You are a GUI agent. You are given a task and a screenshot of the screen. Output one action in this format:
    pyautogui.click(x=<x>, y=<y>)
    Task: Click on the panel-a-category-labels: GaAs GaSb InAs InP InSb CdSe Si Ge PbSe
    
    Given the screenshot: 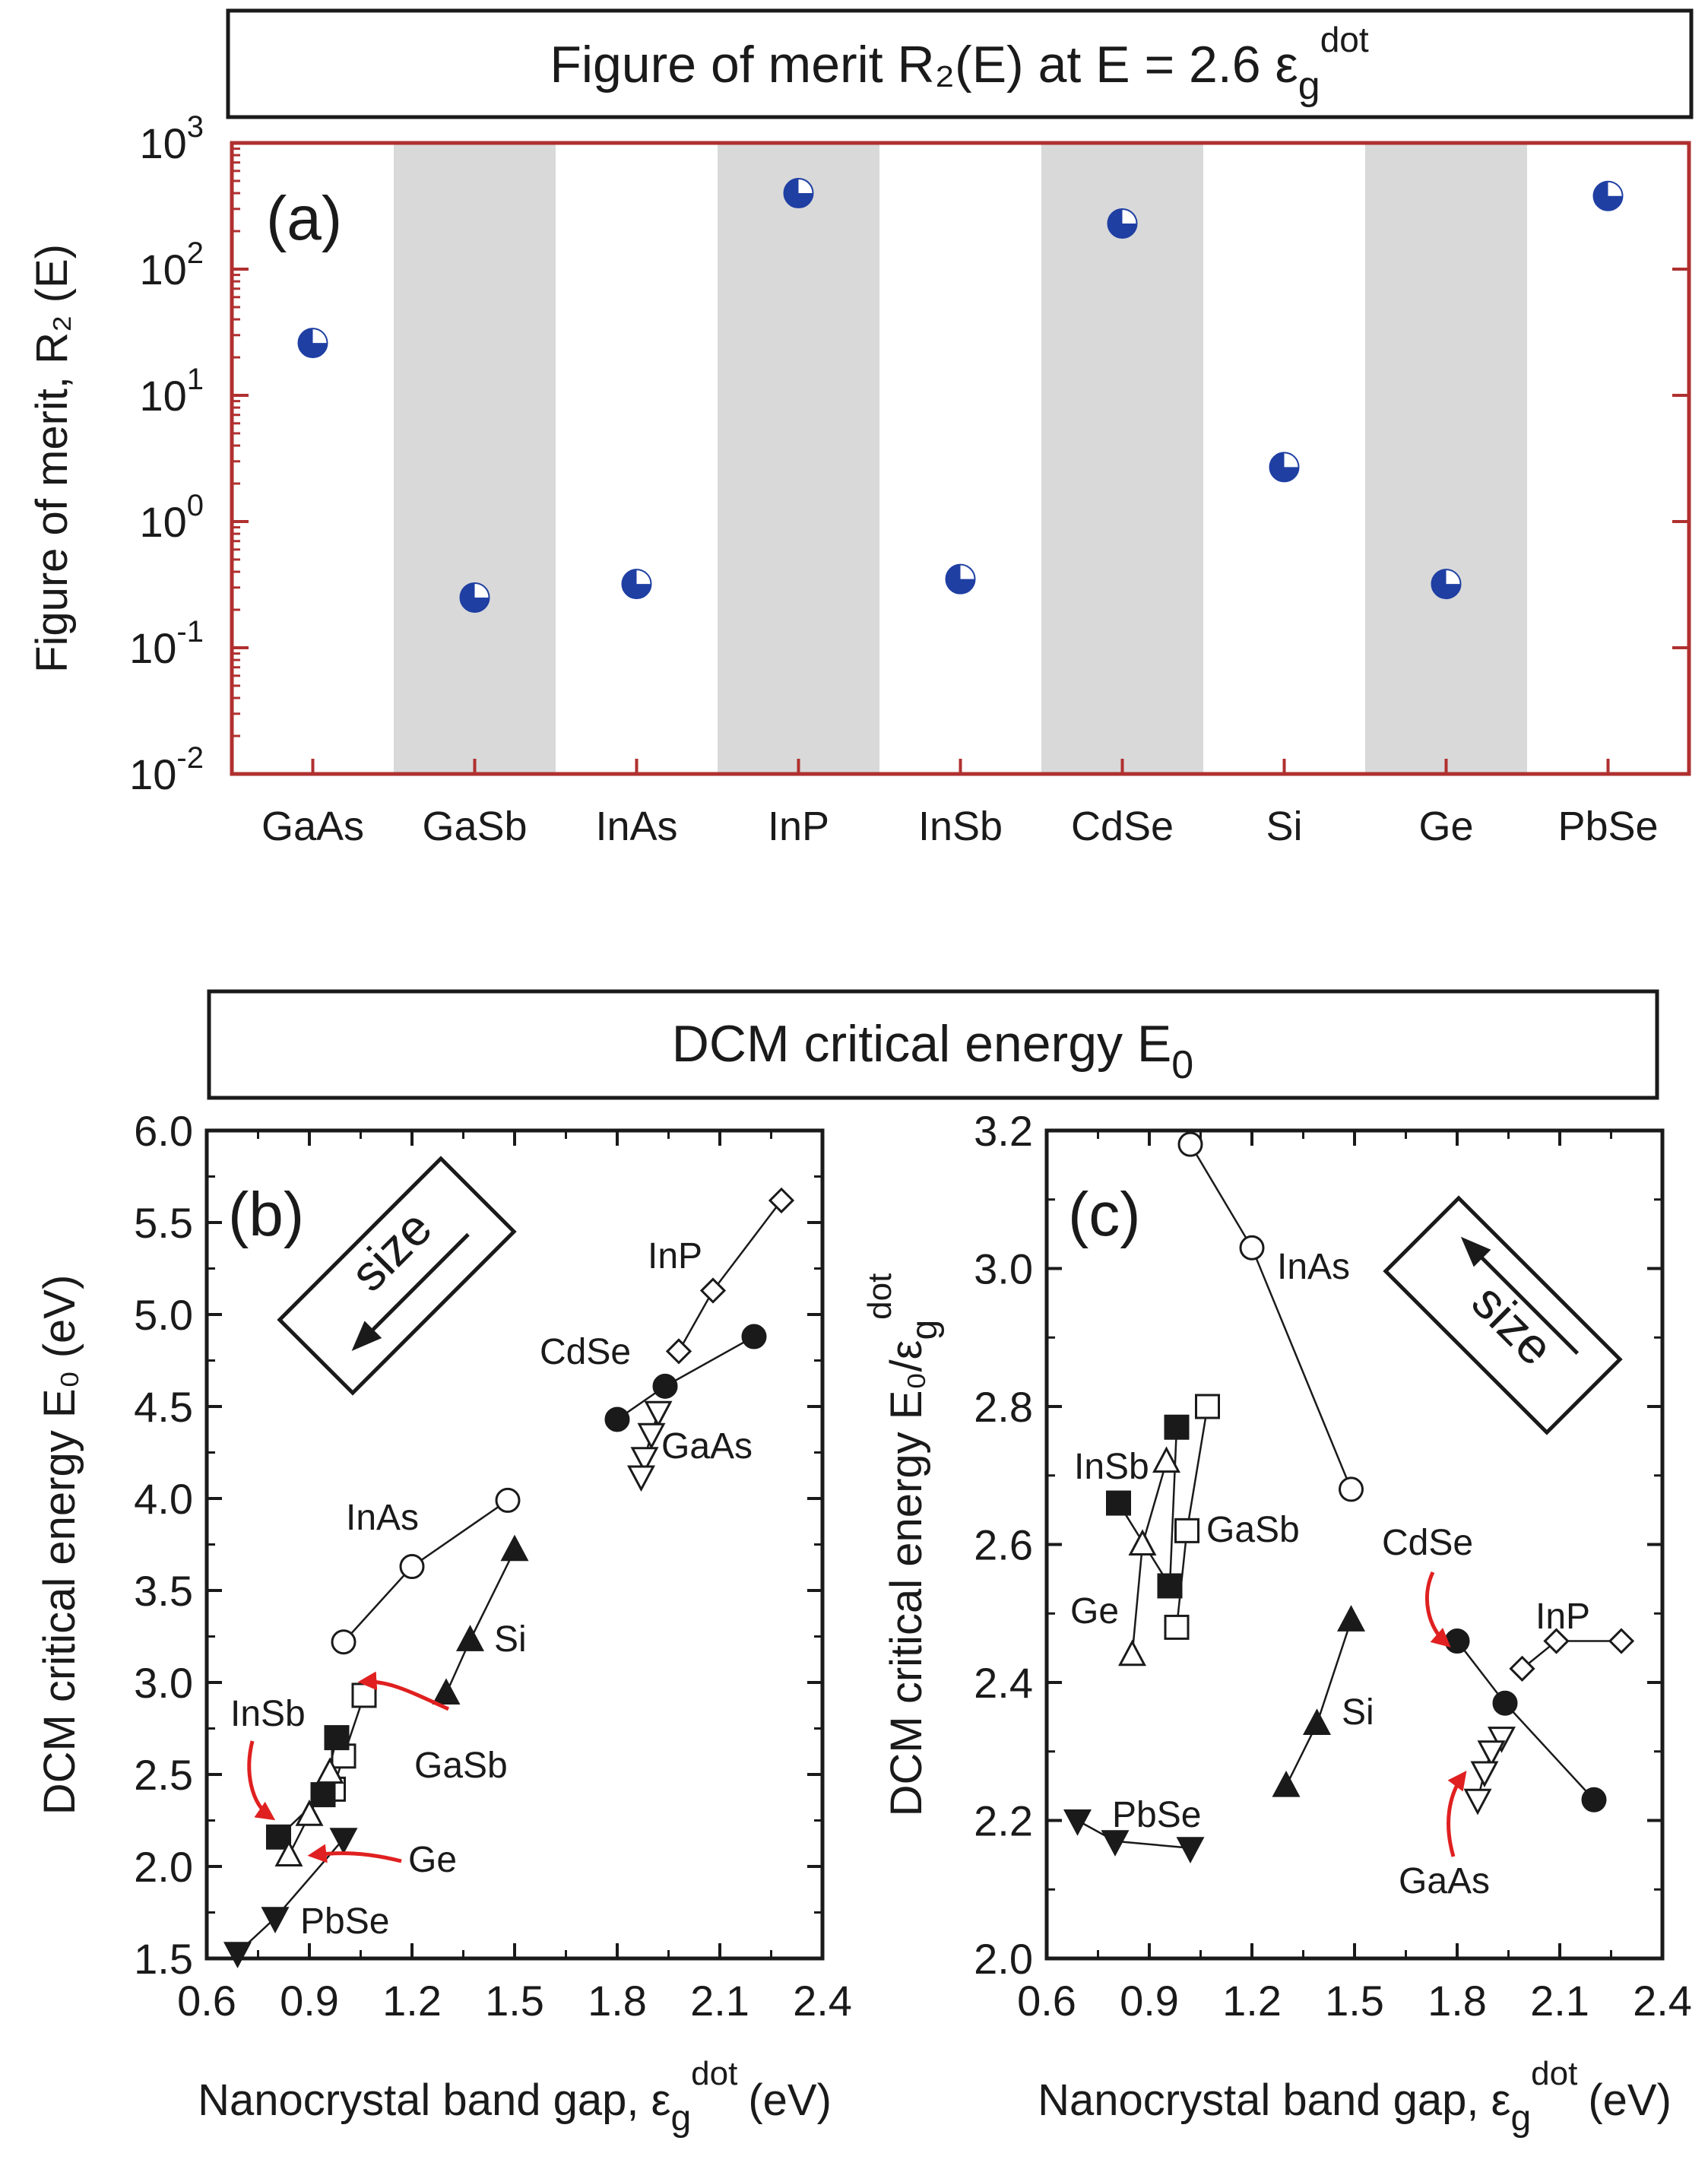 What is the action you would take?
    pyautogui.click(x=960, y=827)
    